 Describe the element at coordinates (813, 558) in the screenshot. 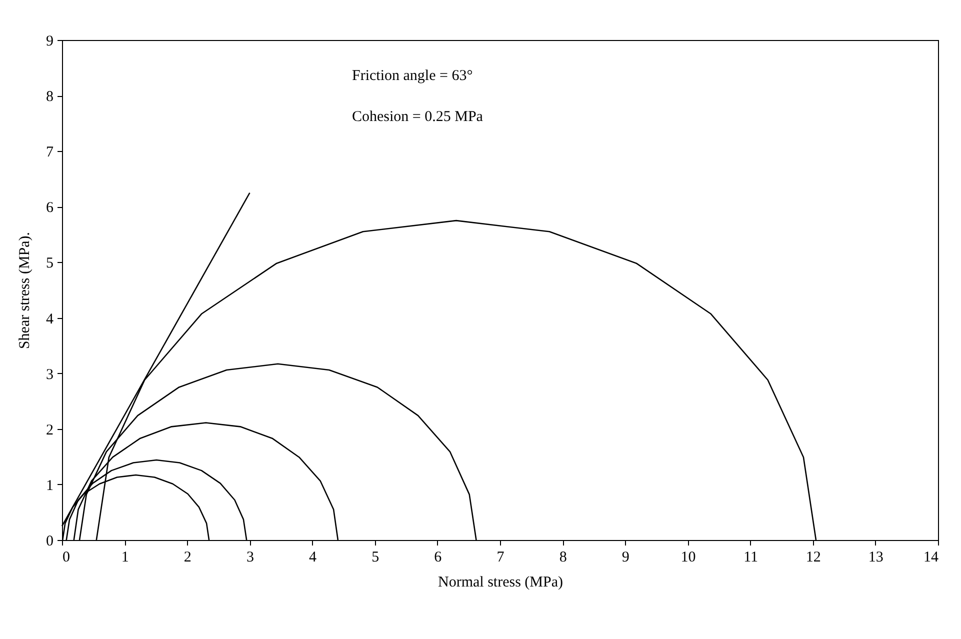

I see `x-tick-label: 12` at that location.